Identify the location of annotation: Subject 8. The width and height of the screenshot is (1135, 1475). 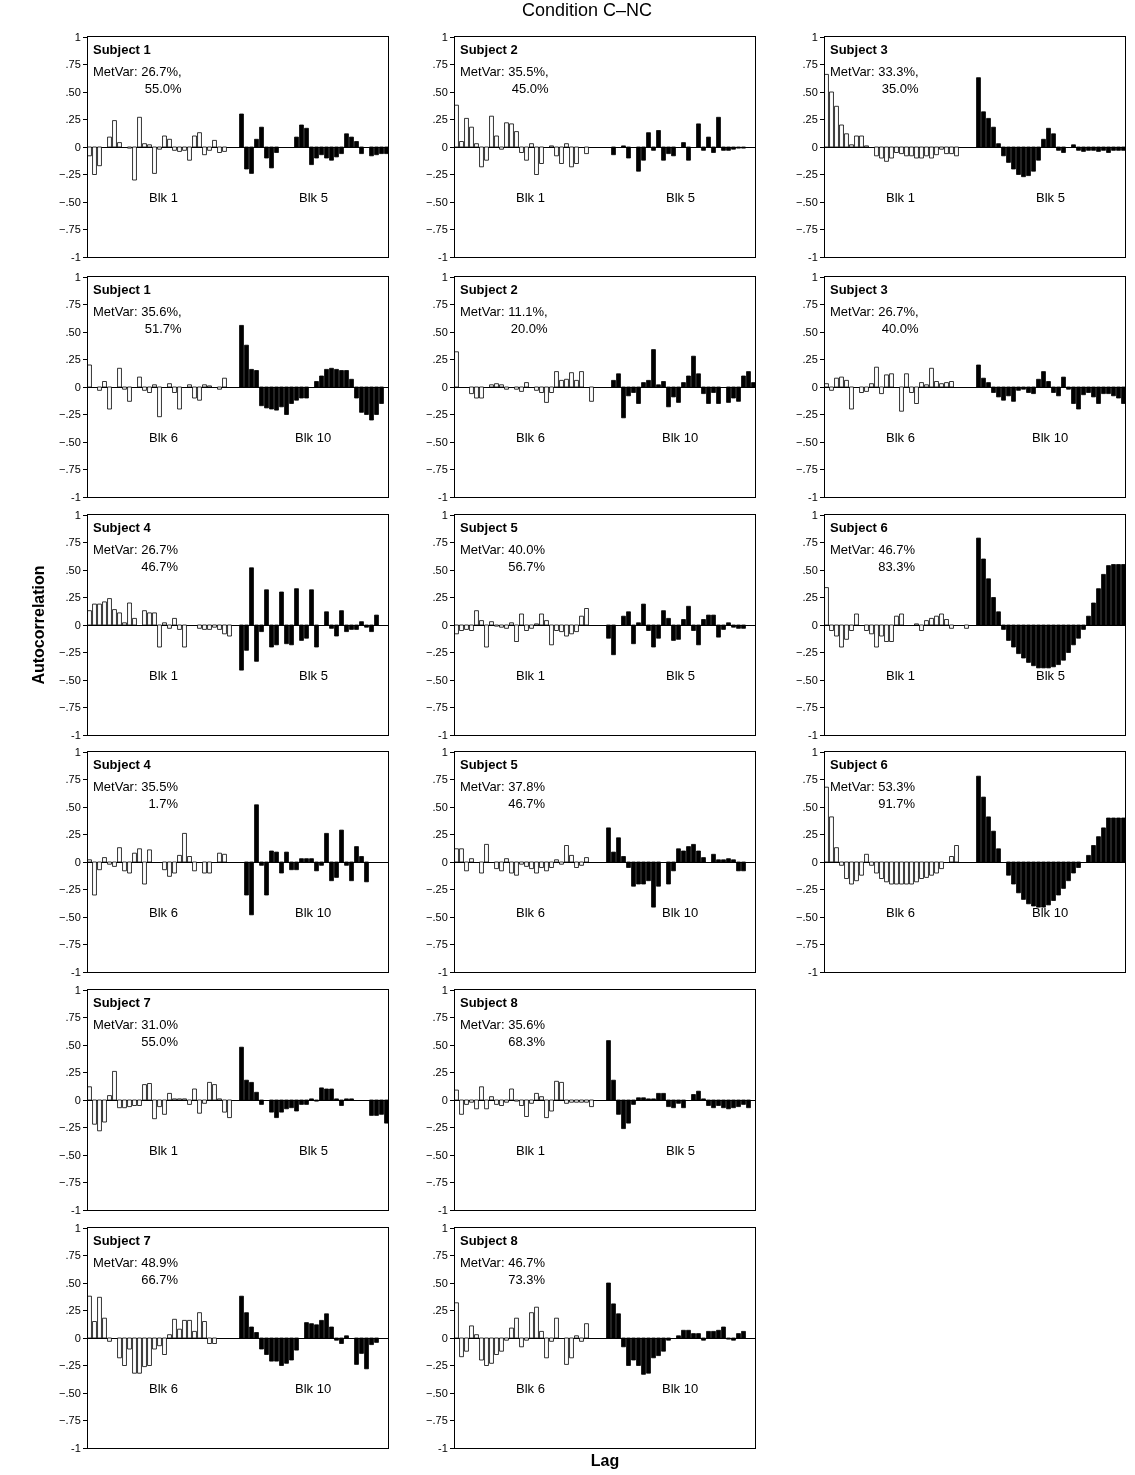
(489, 1002).